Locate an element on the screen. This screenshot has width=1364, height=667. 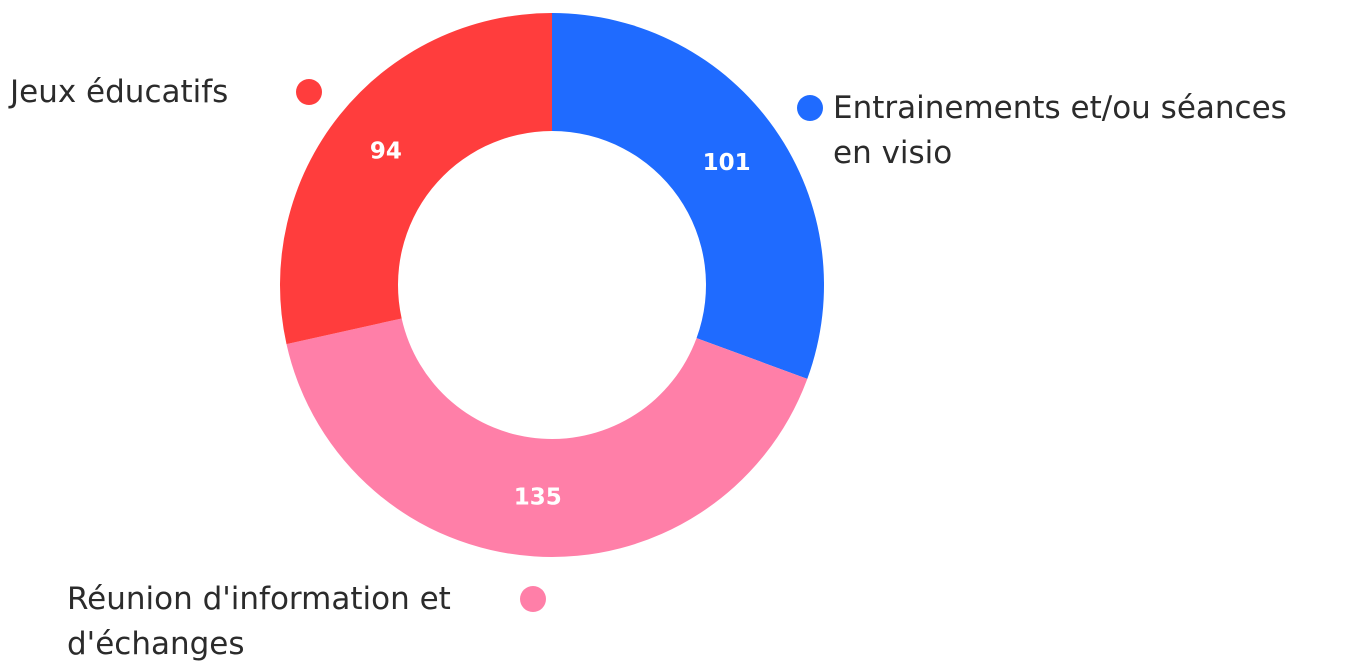
legend-label-jeux-educatifs: Jeux éducatifs is located at coordinates (119, 92).